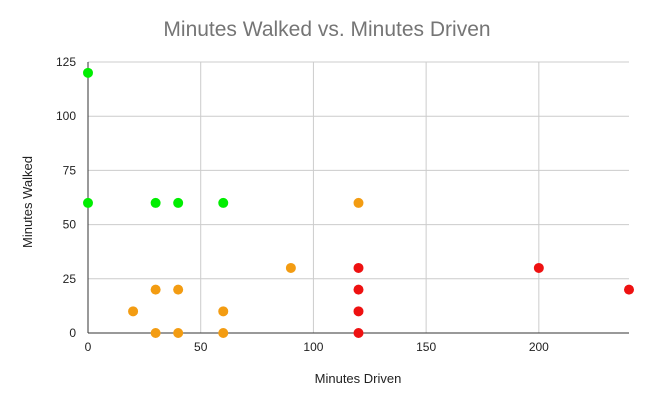 Image resolution: width=651 pixels, height=408 pixels. I want to click on x-tick-label: 150, so click(426, 347).